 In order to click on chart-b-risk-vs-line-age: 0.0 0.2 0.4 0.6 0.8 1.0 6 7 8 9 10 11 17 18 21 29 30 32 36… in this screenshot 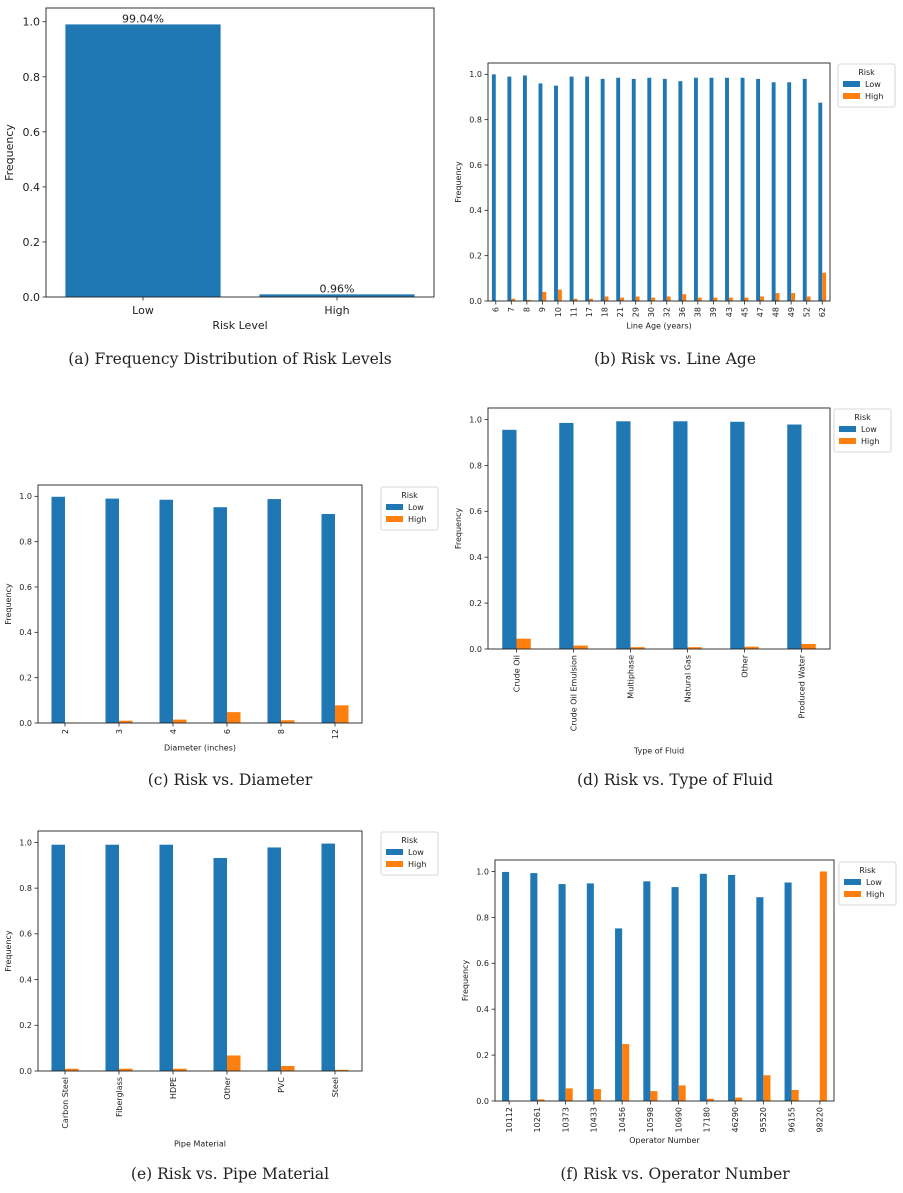, I will do `click(675, 196)`.